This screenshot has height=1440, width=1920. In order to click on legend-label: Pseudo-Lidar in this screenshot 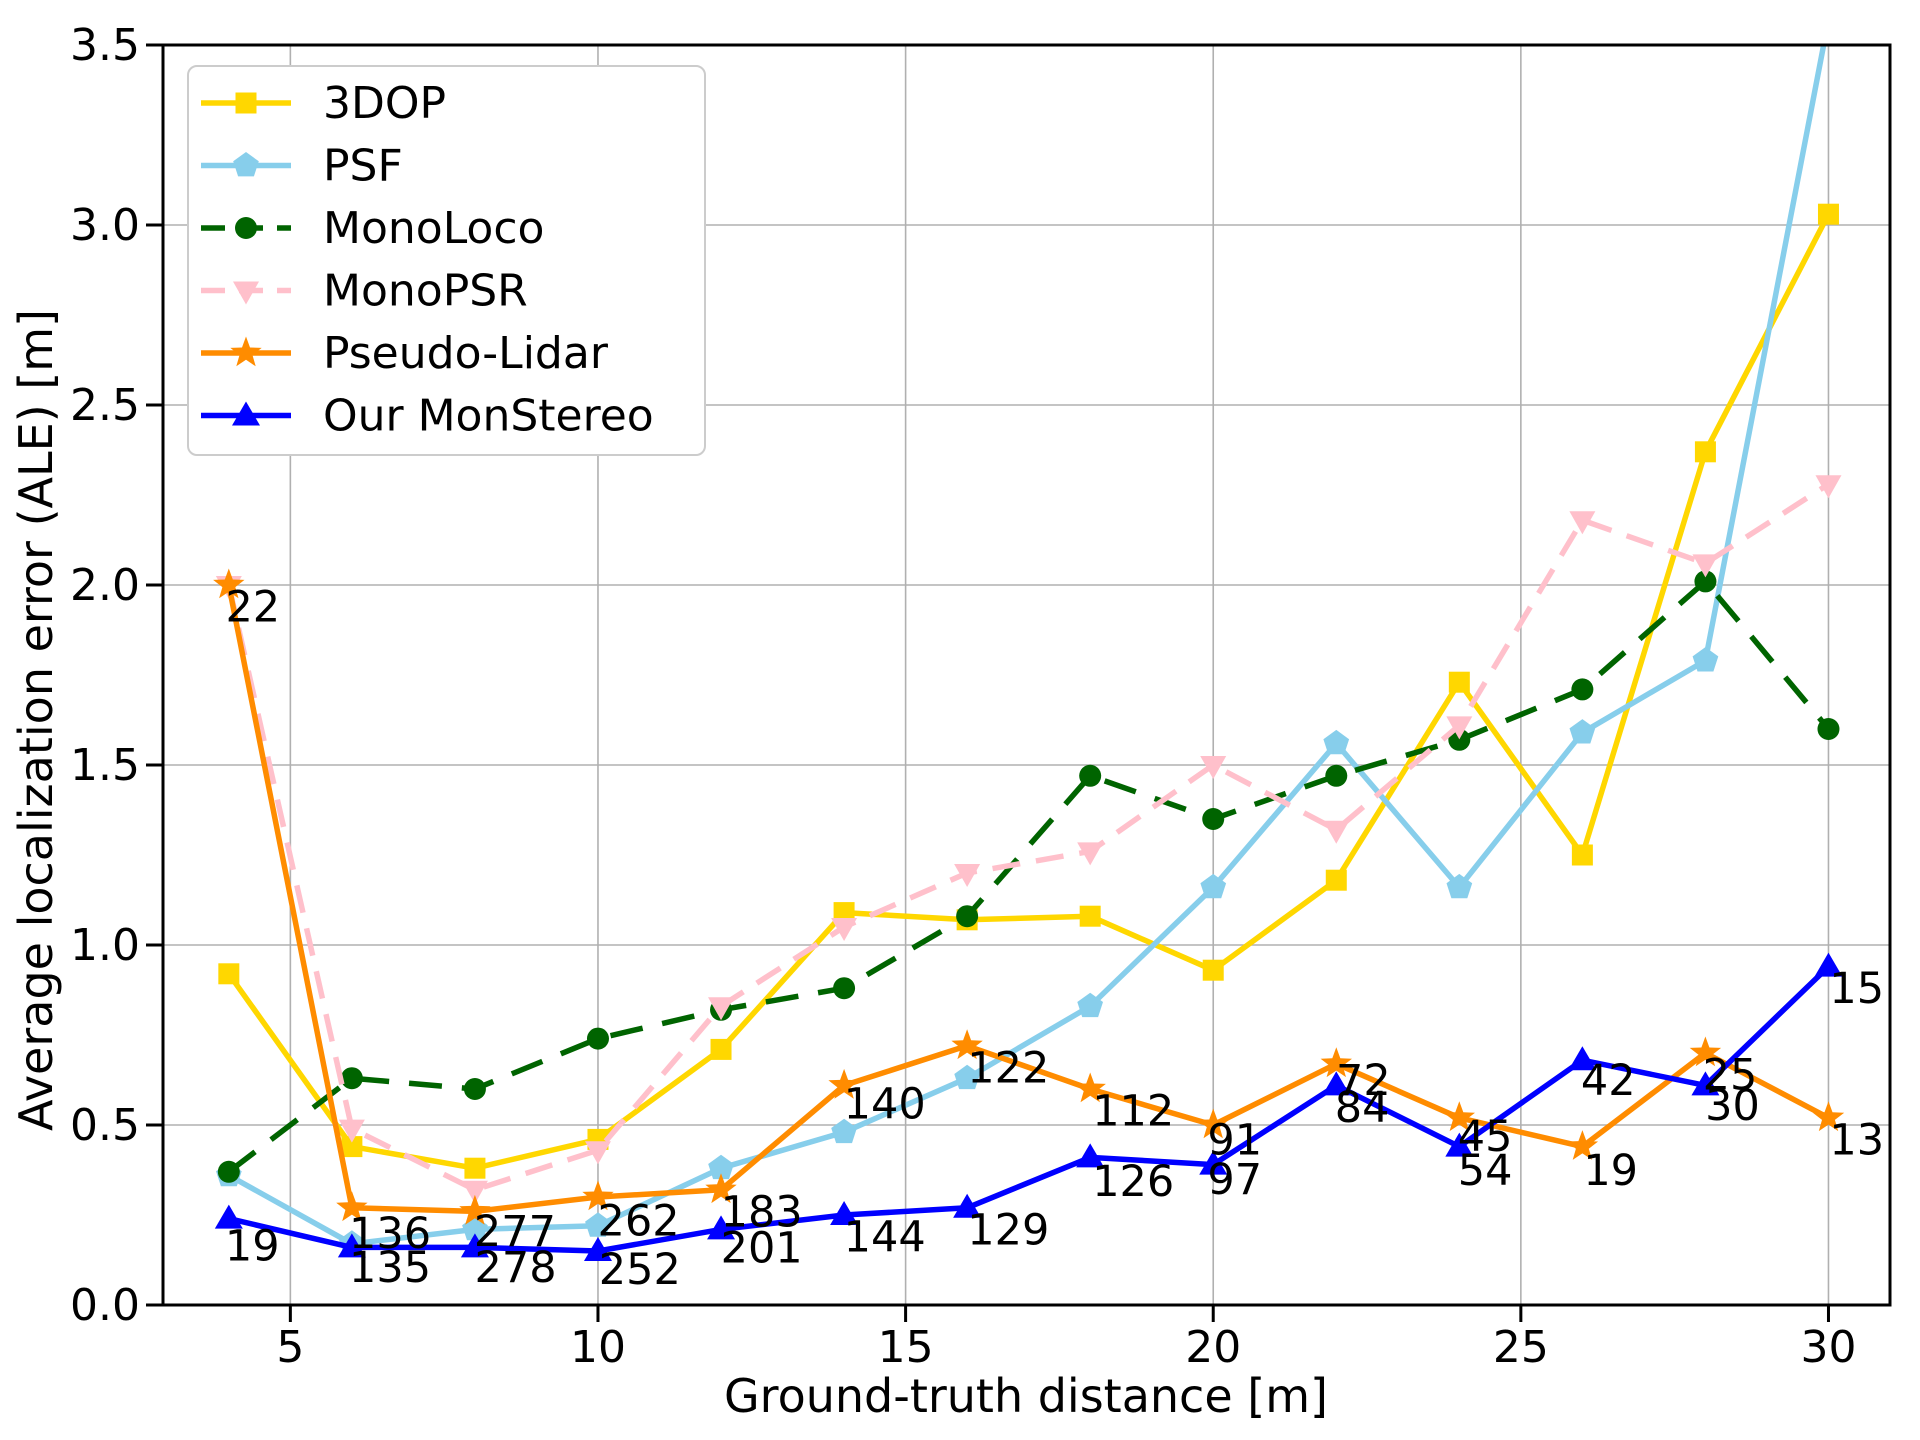, I will do `click(466, 353)`.